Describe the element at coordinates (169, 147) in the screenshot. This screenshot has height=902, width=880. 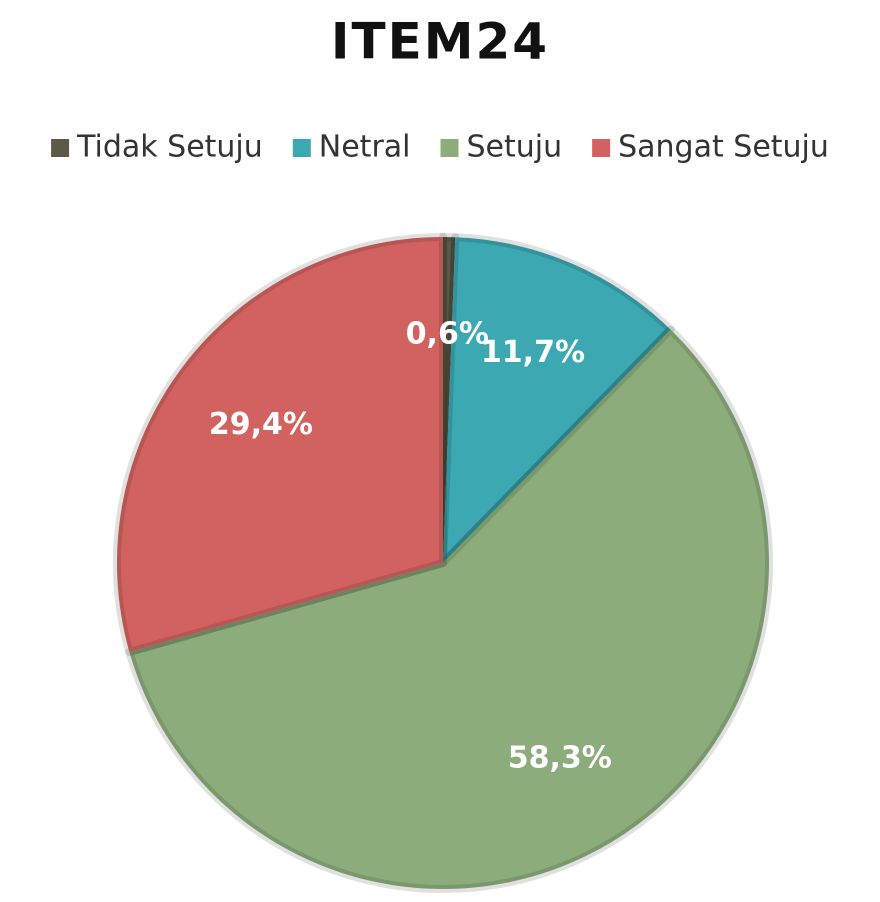
I see `legend-label: Tidak Setuju` at that location.